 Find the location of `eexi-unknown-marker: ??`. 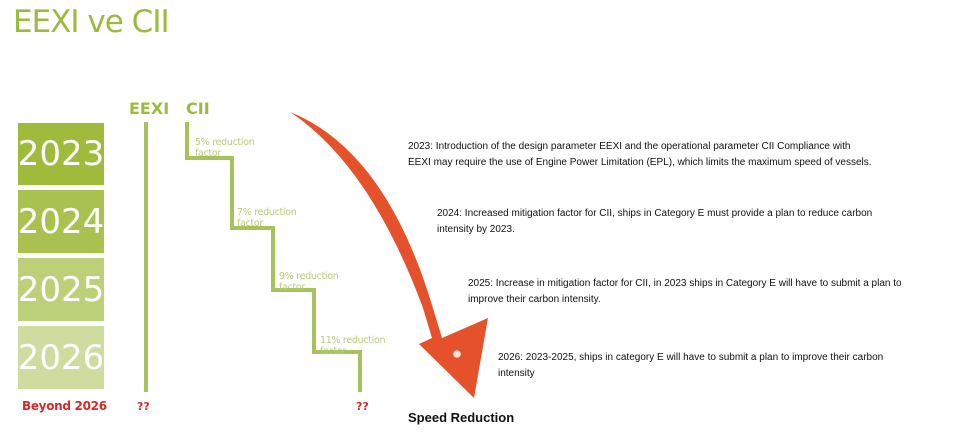

eexi-unknown-marker: ?? is located at coordinates (143, 406).